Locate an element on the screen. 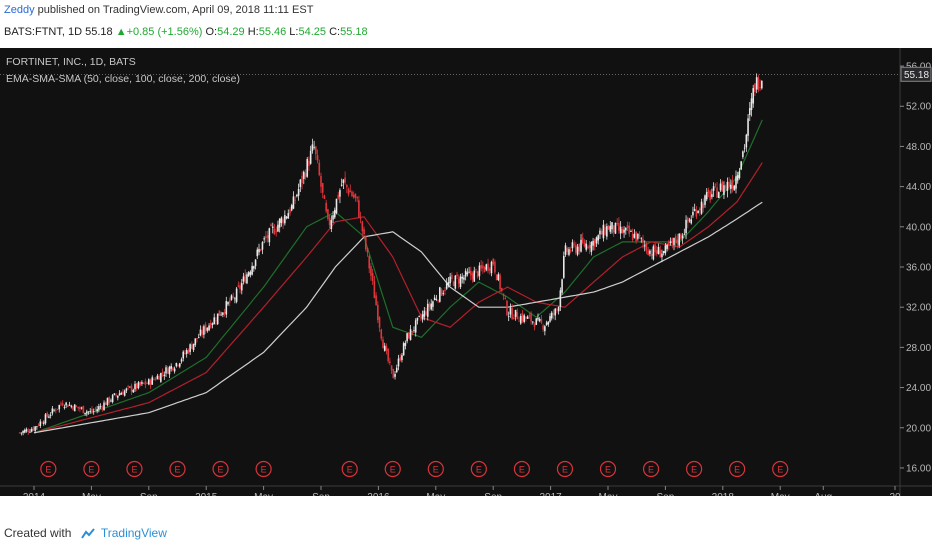 Image resolution: width=932 pixels, height=550 pixels. x-tick-label: 20 is located at coordinates (895, 494).